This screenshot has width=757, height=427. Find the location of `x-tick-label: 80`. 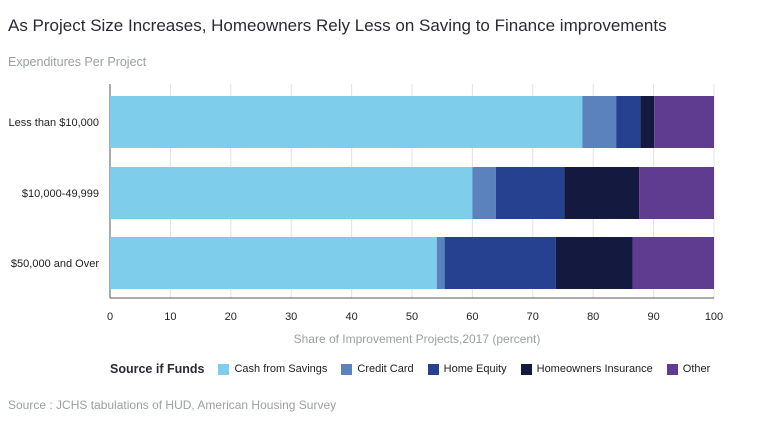

x-tick-label: 80 is located at coordinates (593, 317).